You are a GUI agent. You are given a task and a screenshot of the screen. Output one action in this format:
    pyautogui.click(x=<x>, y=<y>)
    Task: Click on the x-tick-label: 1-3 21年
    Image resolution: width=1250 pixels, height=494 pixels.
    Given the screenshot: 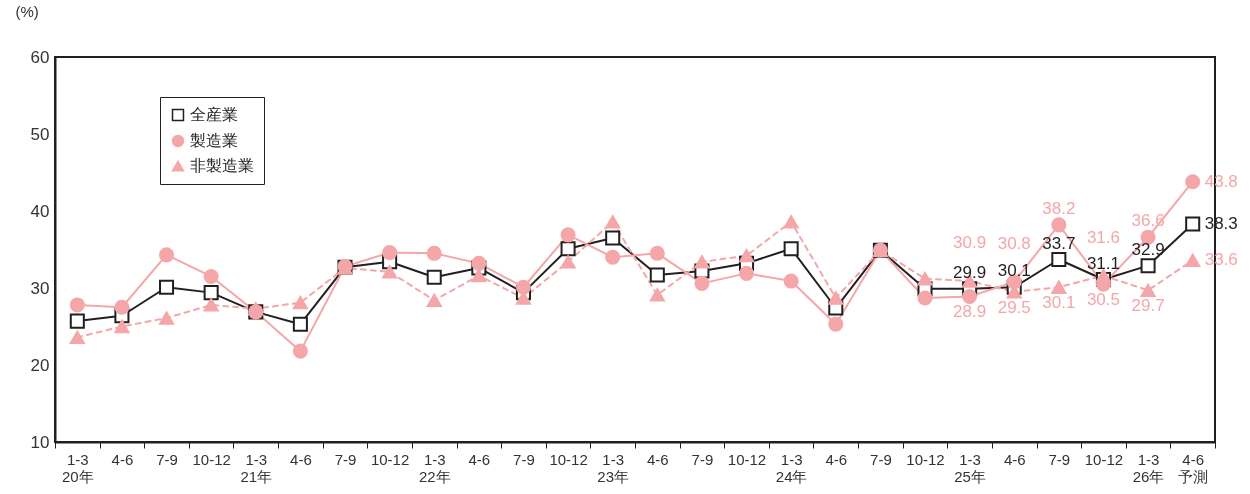 What is the action you would take?
    pyautogui.click(x=256, y=467)
    